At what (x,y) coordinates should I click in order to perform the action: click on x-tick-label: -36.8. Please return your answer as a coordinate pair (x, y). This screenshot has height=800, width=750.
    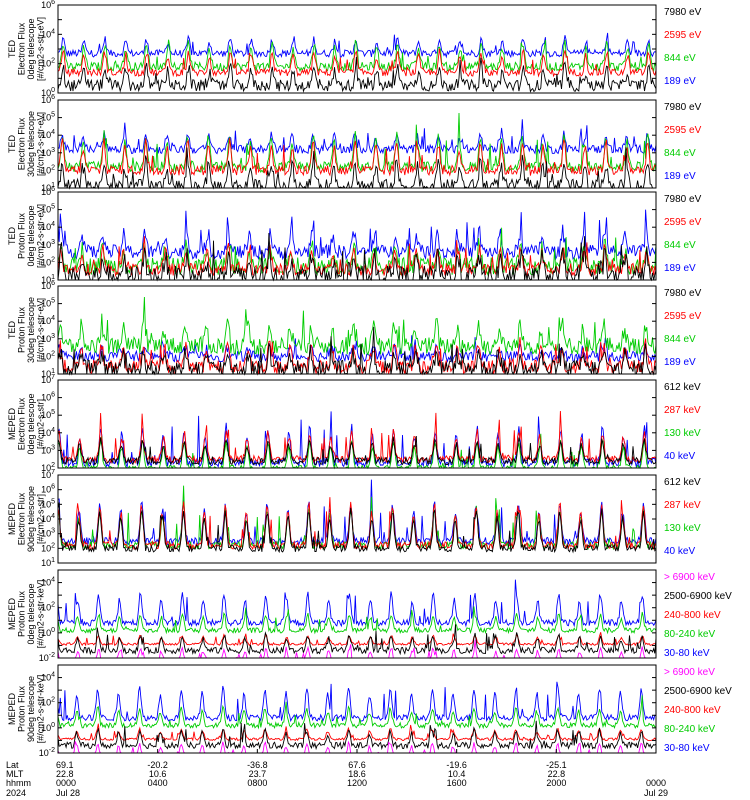
    Looking at the image, I should click on (257, 765).